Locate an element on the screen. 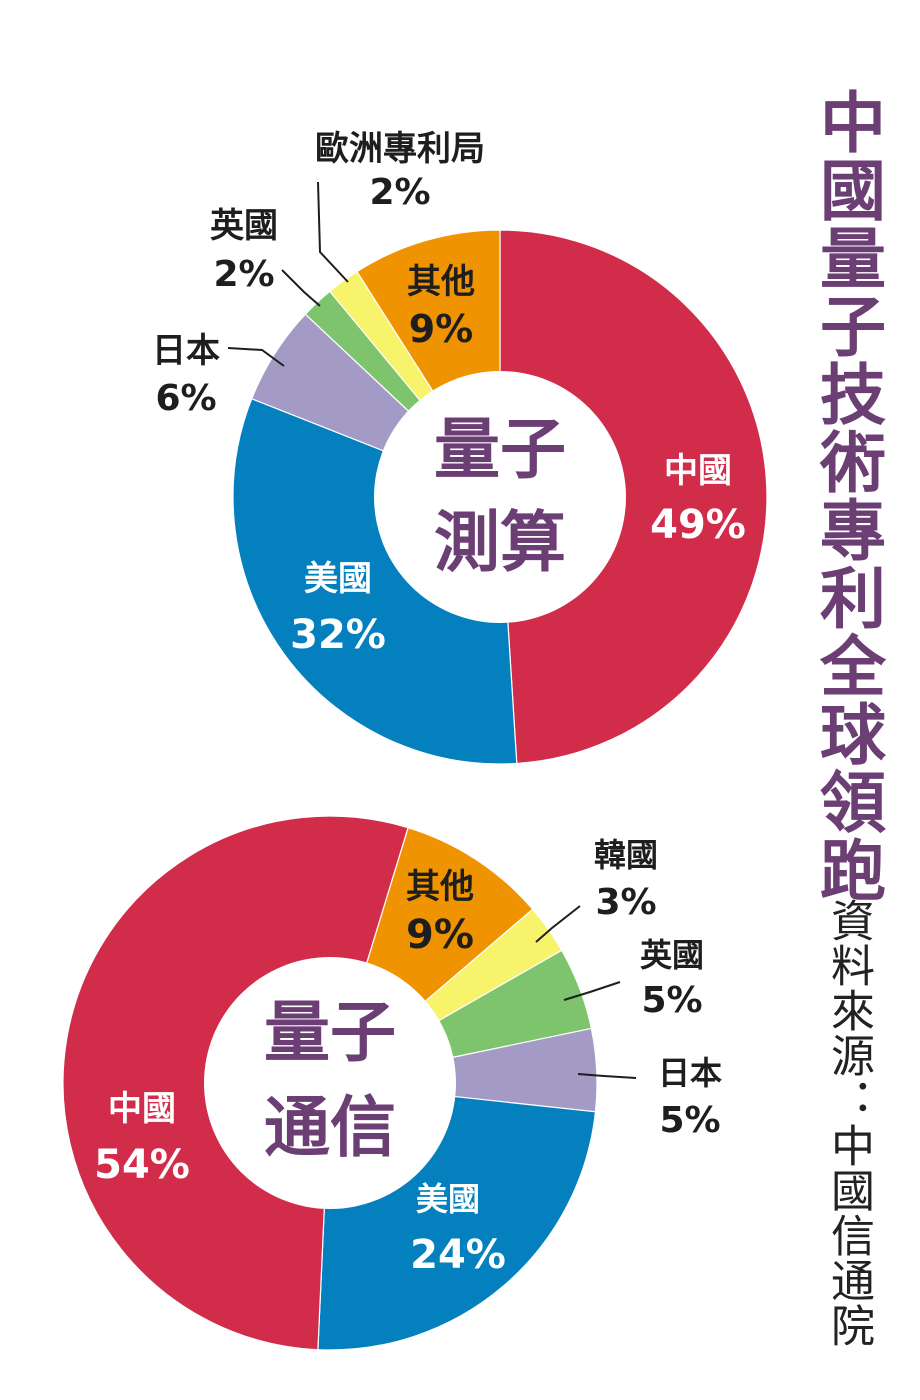  slice-value-japan: 5% is located at coordinates (689, 1120).